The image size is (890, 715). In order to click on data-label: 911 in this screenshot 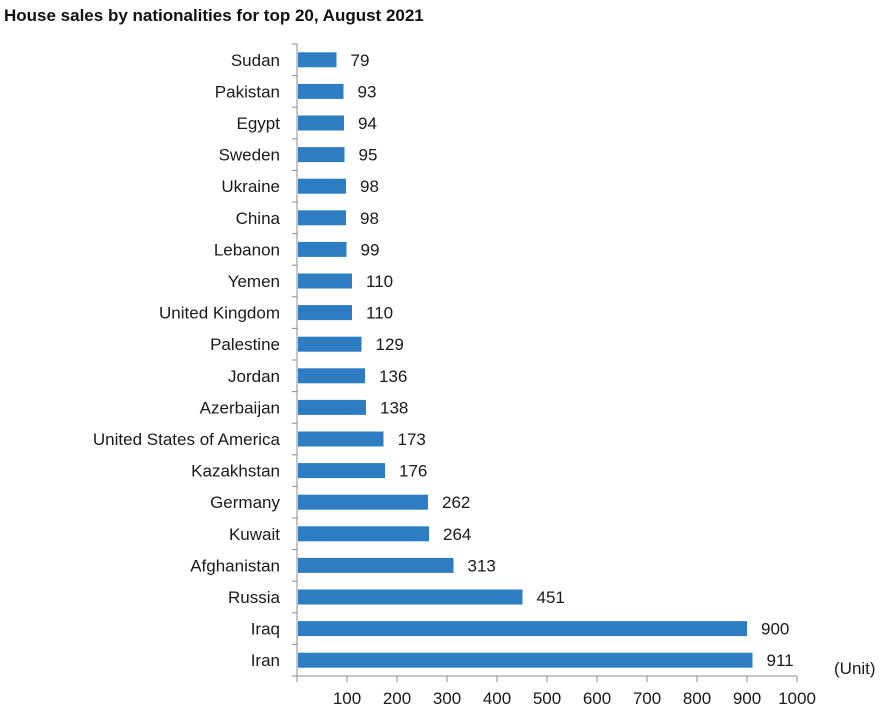, I will do `click(780, 660)`.